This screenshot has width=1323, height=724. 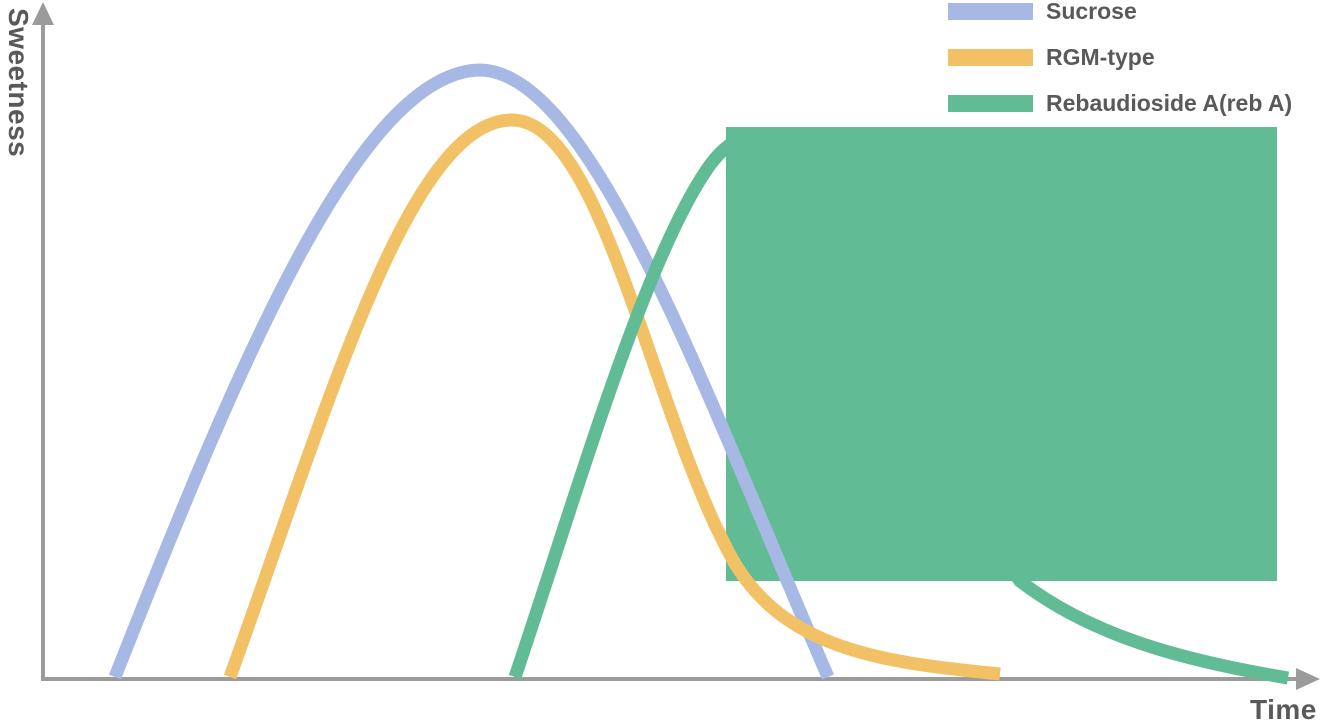 I want to click on legend-swatch-rebaudioside-a, so click(x=990, y=103).